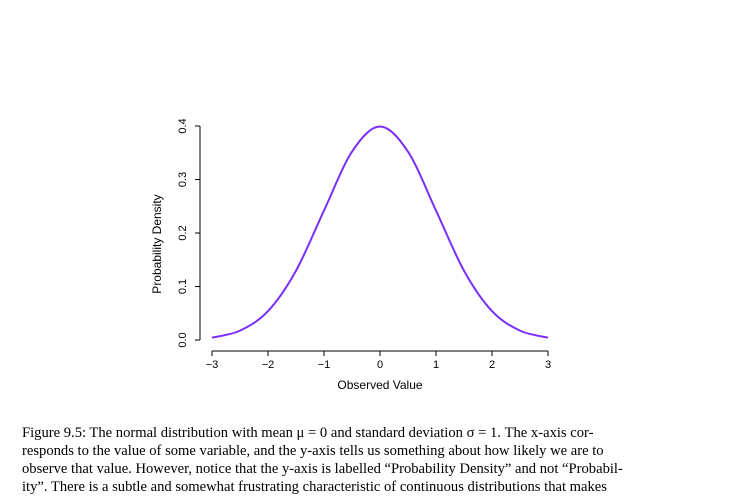 Image resolution: width=733 pixels, height=502 pixels. What do you see at coordinates (492, 365) in the screenshot?
I see `x-tick-label: 2` at bounding box center [492, 365].